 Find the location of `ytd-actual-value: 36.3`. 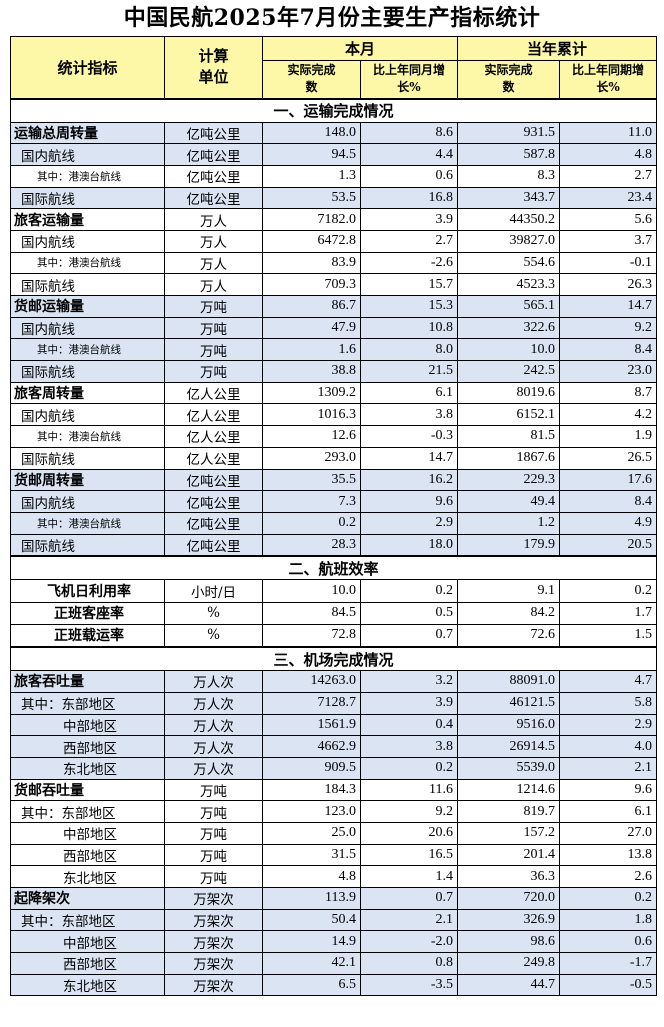

ytd-actual-value: 36.3 is located at coordinates (509, 877).